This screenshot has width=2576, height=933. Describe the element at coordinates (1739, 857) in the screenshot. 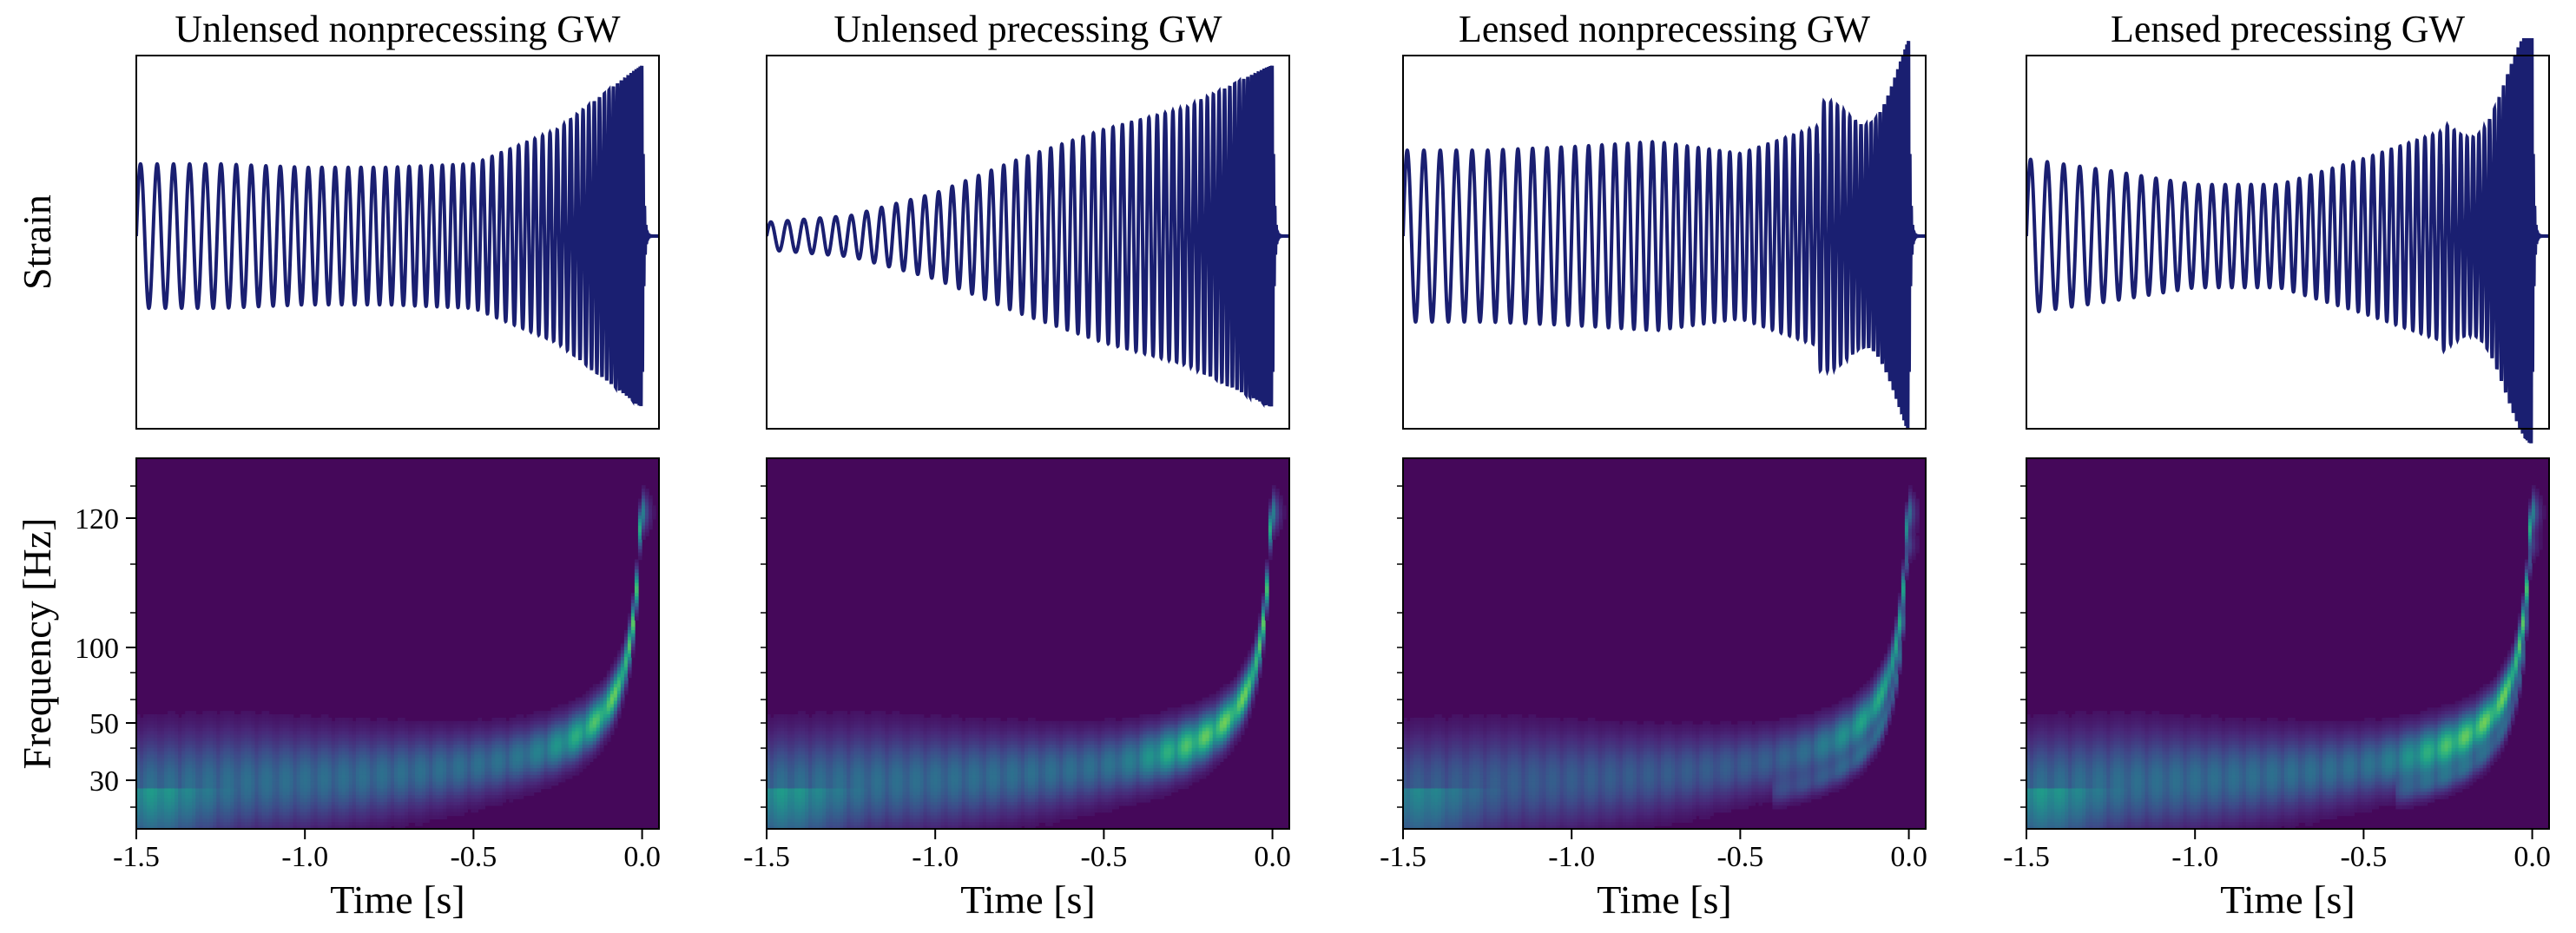

I see `x-tick-label-3-2: -0.5` at that location.